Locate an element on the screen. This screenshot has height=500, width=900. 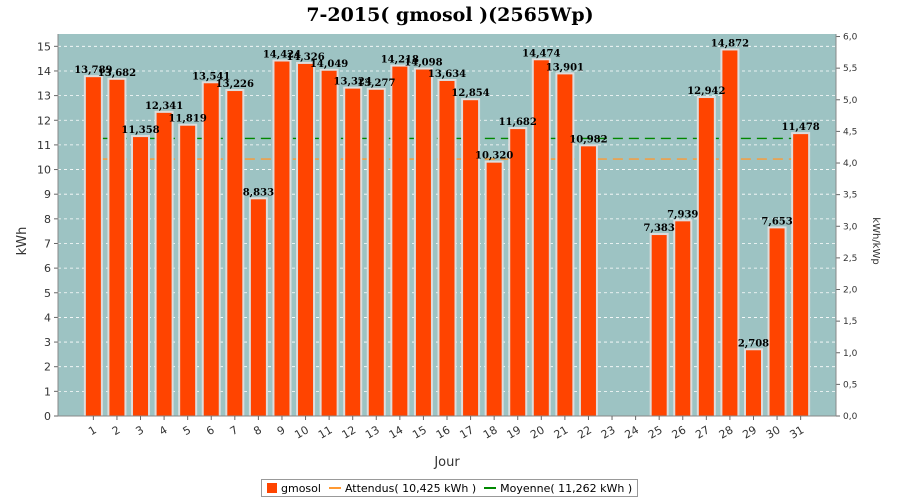
x-tick-label: 7 is located at coordinates (234, 430).